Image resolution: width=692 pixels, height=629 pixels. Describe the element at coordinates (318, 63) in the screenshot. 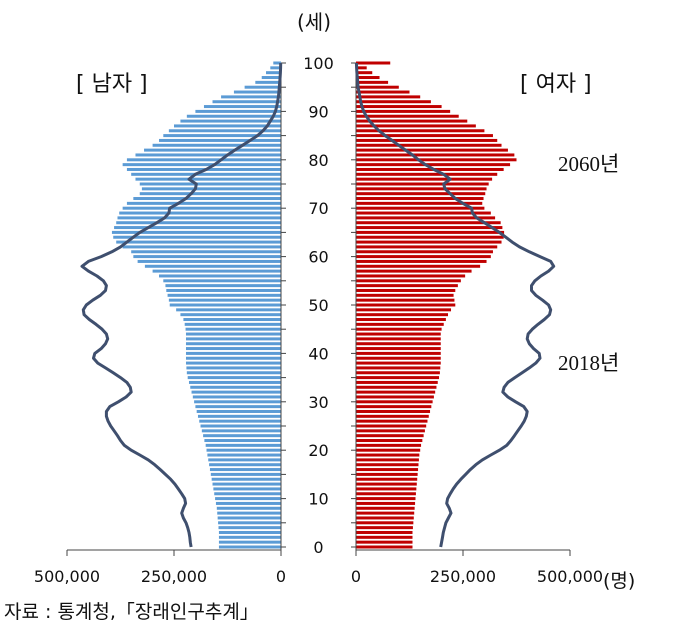

I see `age-tick-label-100: 100` at that location.